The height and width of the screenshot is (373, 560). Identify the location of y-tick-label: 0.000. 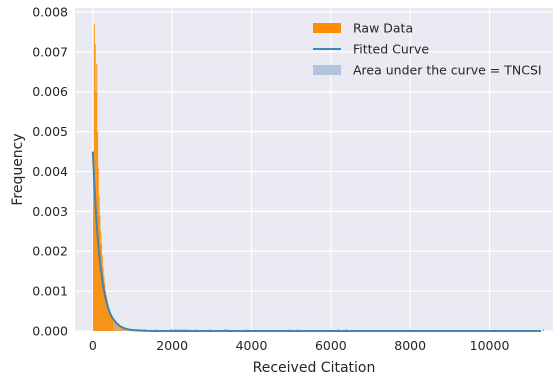
(50, 331).